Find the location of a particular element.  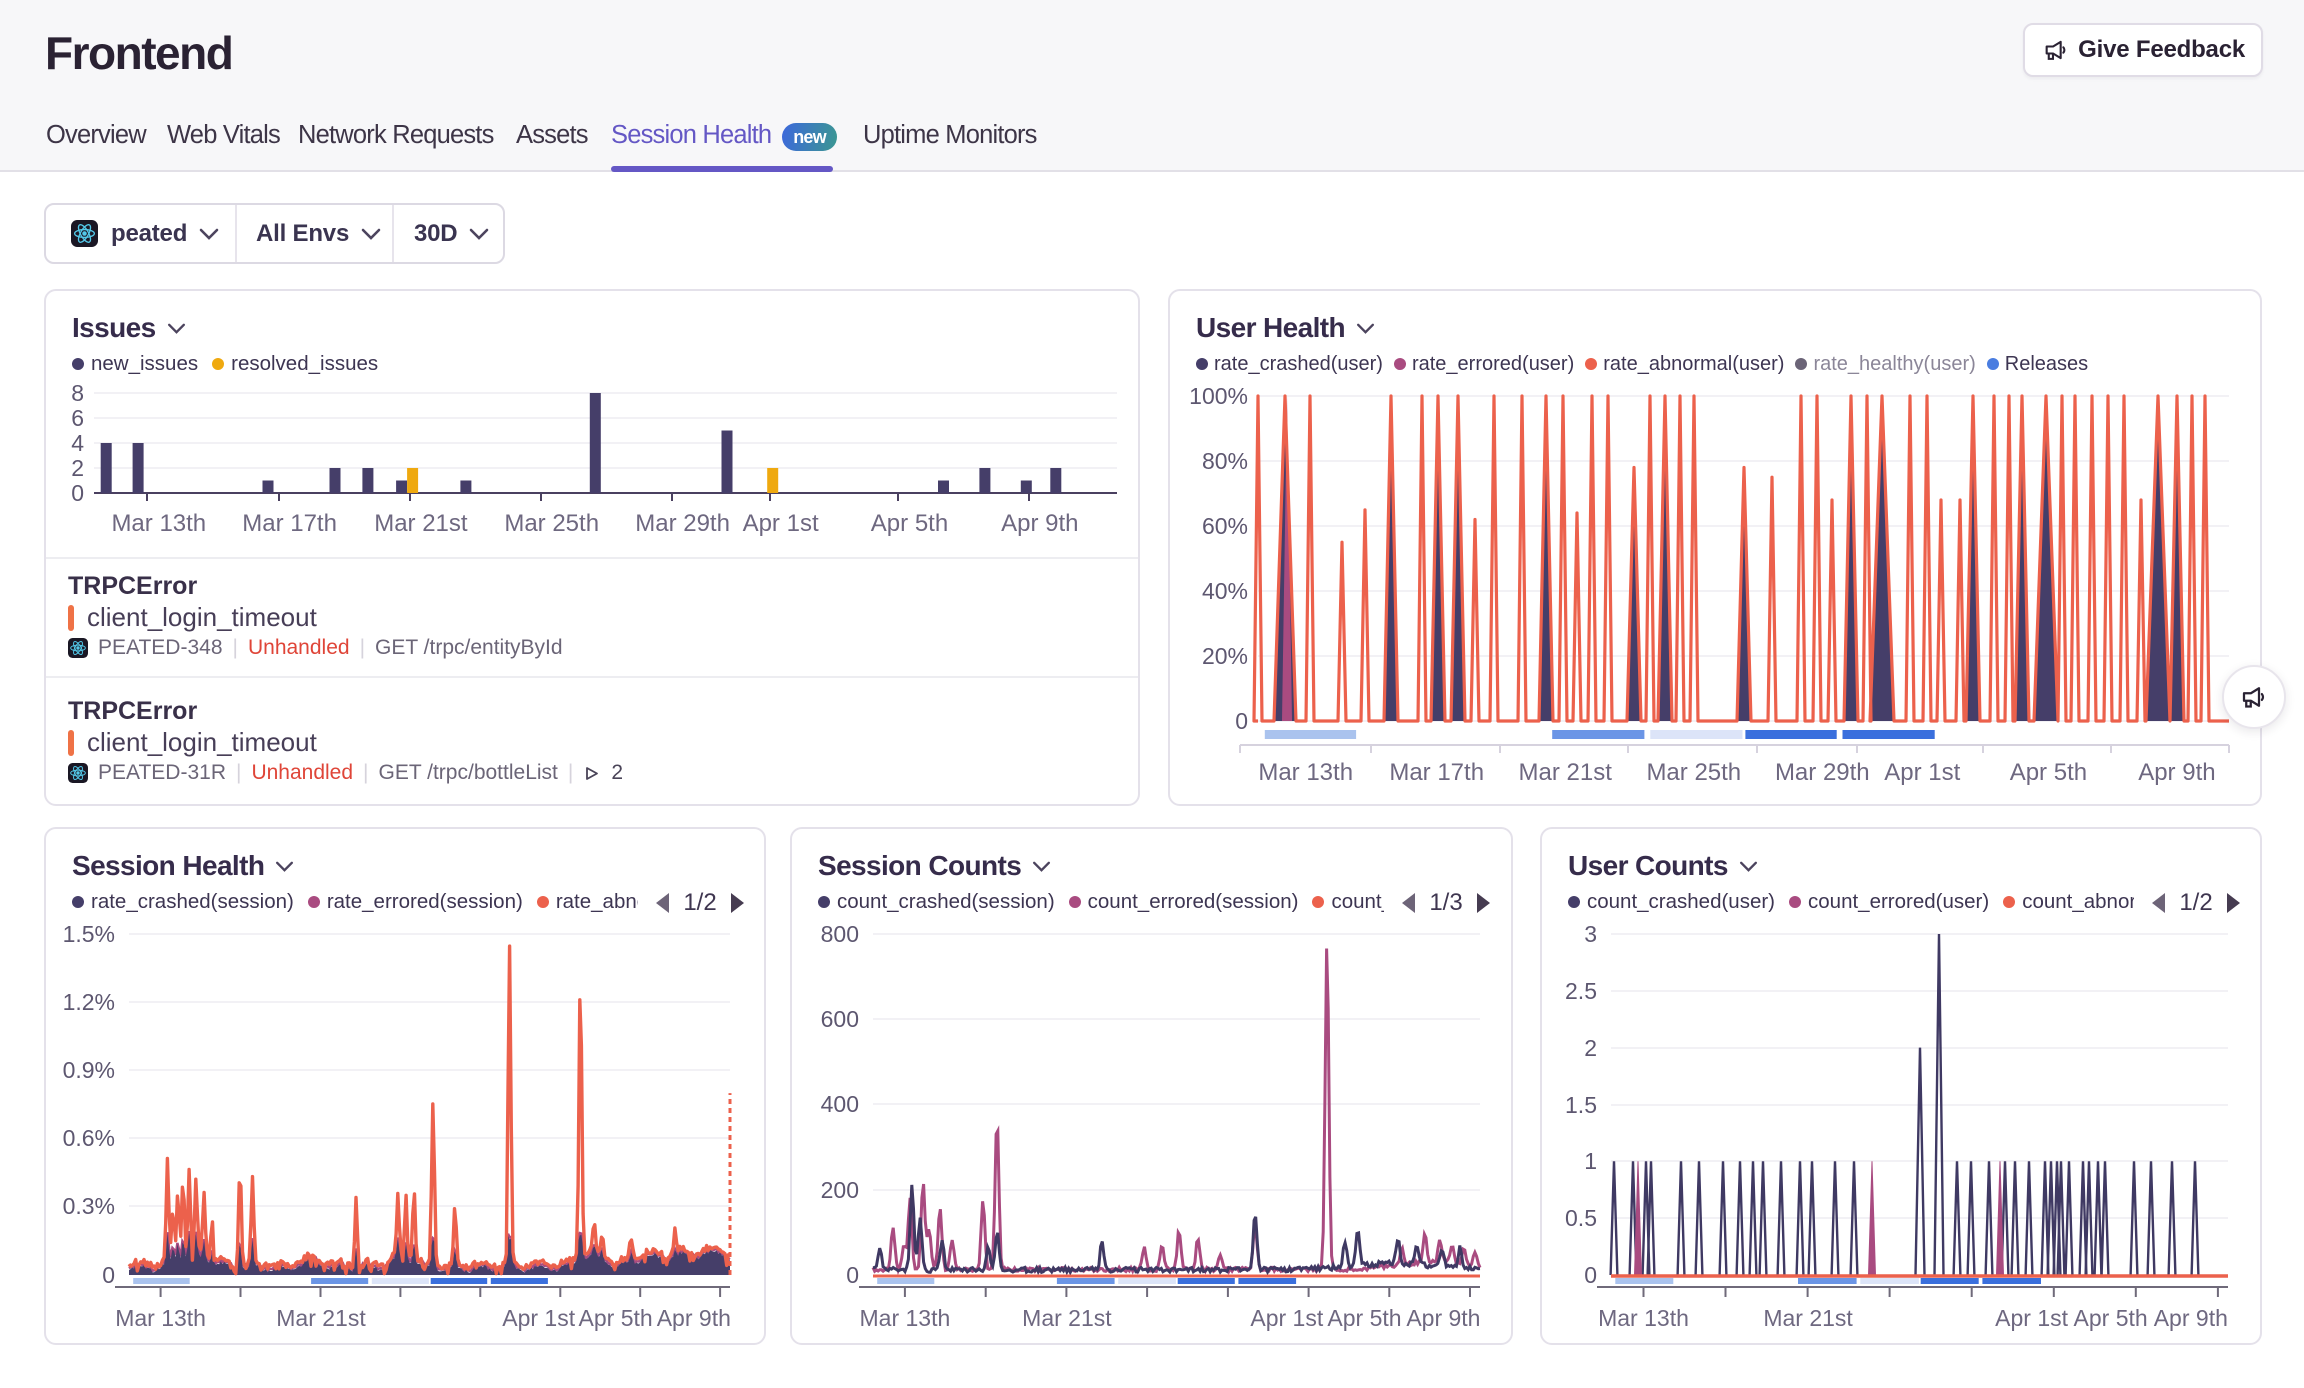

svg-text: 0.3% is located at coordinates (89, 1206).